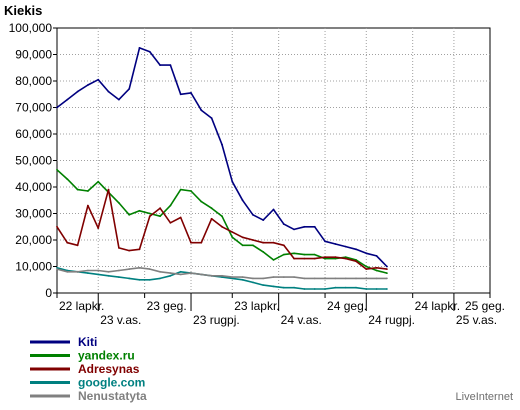  What do you see at coordinates (216, 320) in the screenshot?
I see `x-tick-label: 23 rugpj.` at bounding box center [216, 320].